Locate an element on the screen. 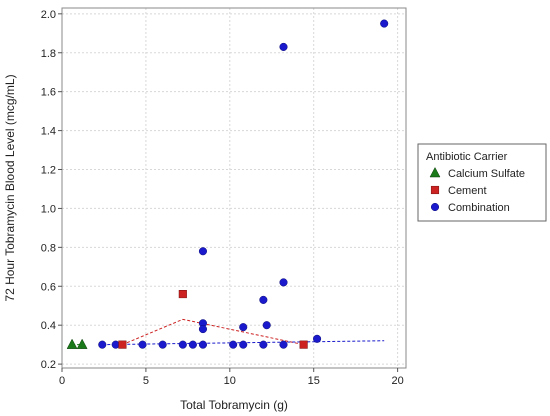  cement-trend-line is located at coordinates (213, 332).